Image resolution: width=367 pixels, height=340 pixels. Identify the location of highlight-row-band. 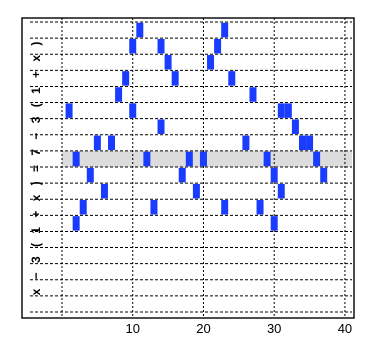
(207, 158).